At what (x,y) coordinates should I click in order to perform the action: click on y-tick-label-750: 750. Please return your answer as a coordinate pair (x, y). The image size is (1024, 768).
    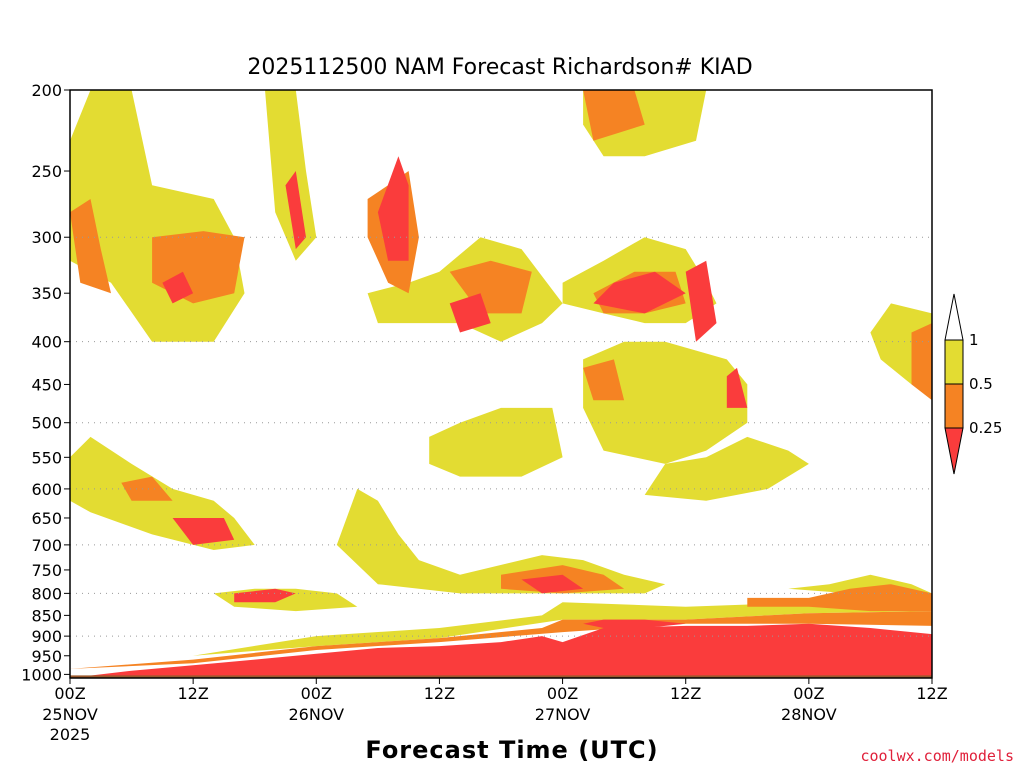
    Looking at the image, I should click on (46, 570).